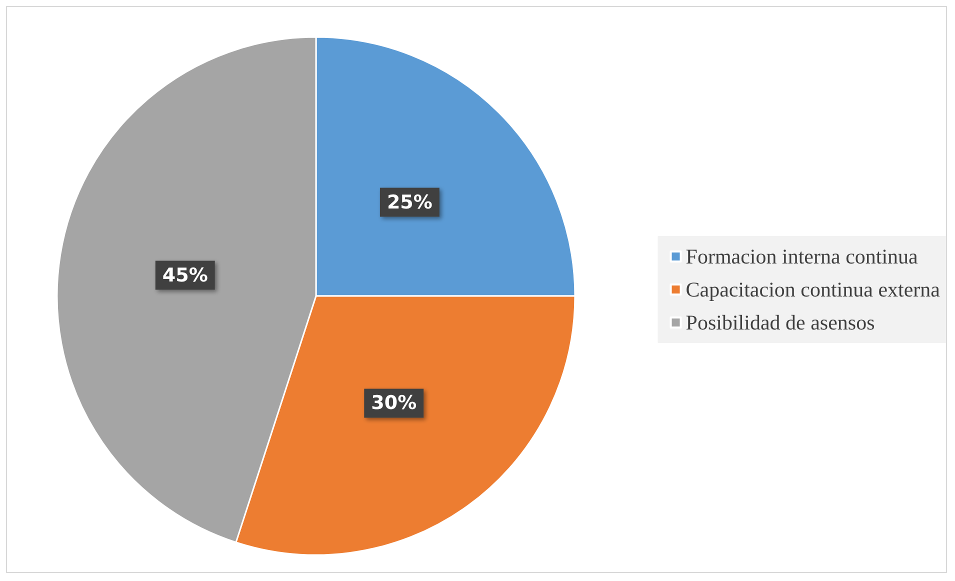 This screenshot has height=581, width=955. What do you see at coordinates (813, 290) in the screenshot?
I see `legend-label: Capacitacion continua externa` at bounding box center [813, 290].